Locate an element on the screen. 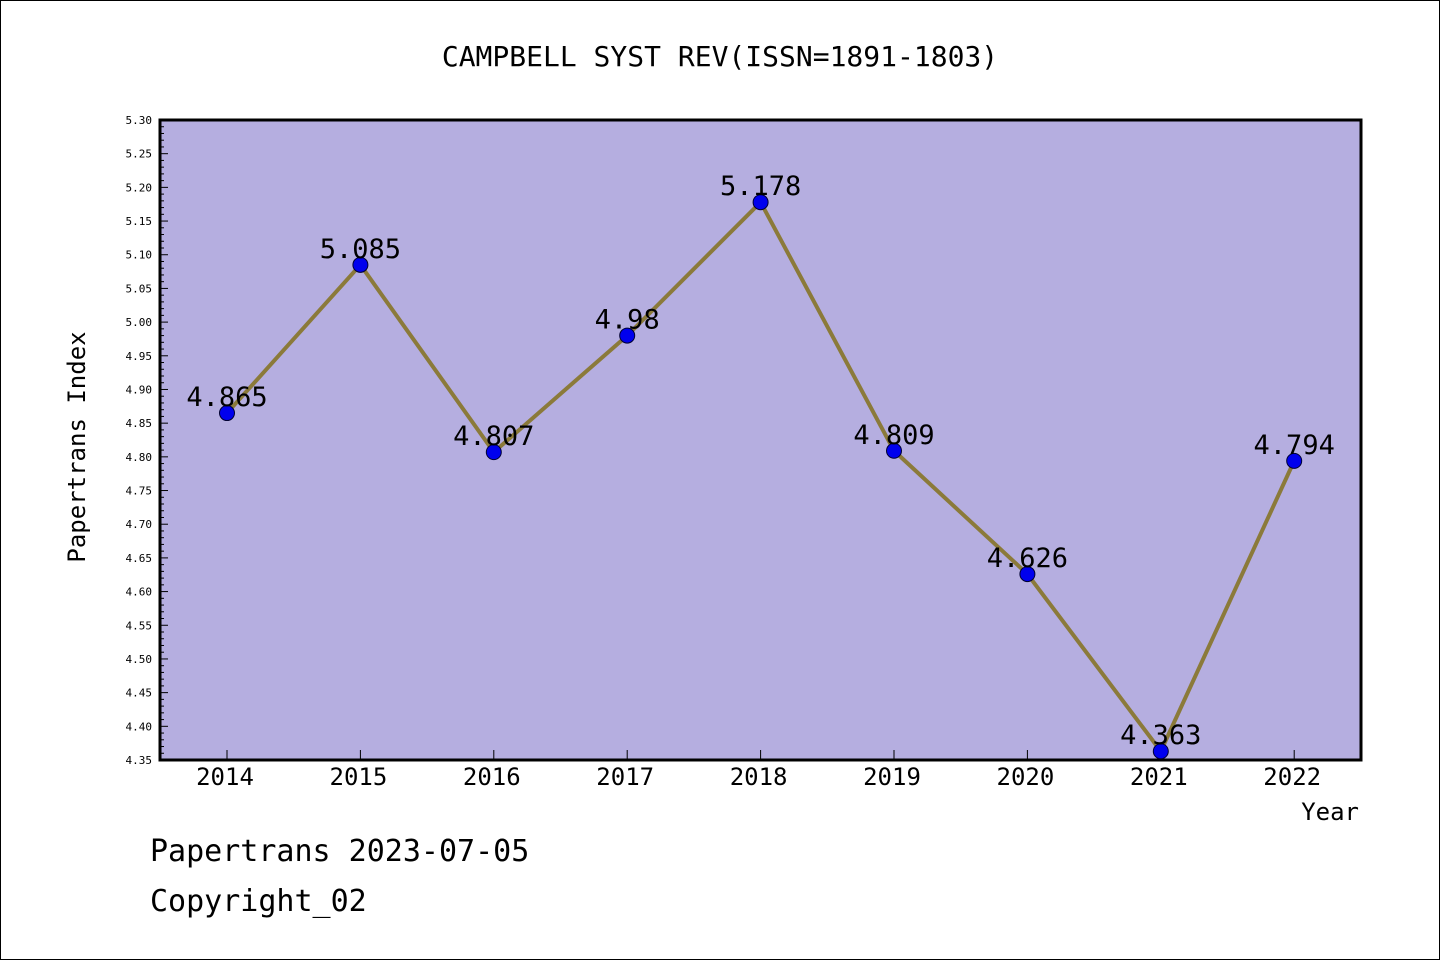 This screenshot has width=1440, height=960. data-label: 4.809 is located at coordinates (893, 435).